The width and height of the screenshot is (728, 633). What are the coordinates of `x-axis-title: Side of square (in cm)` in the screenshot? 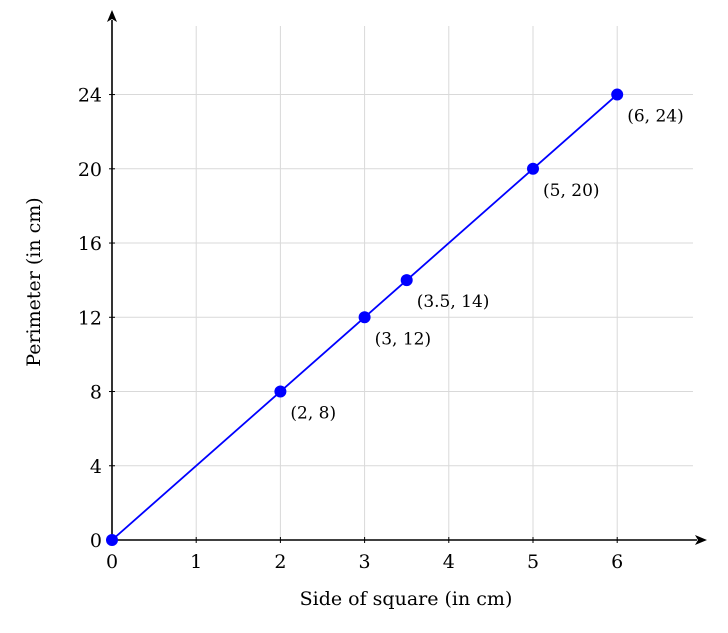 It's located at (406, 599).